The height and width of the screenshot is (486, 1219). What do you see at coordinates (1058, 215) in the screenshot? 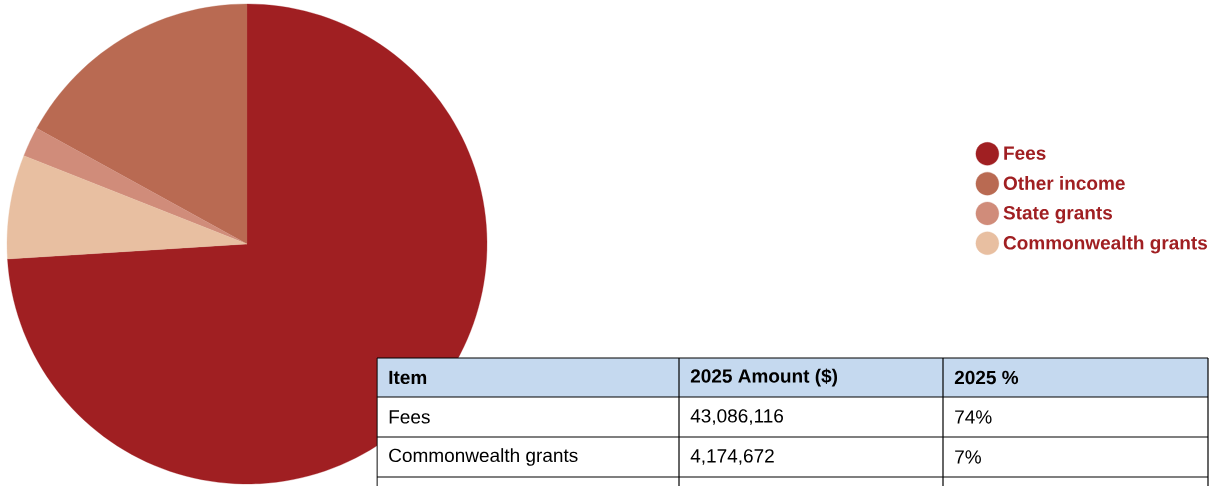
I see `legend-label: State grants` at bounding box center [1058, 215].